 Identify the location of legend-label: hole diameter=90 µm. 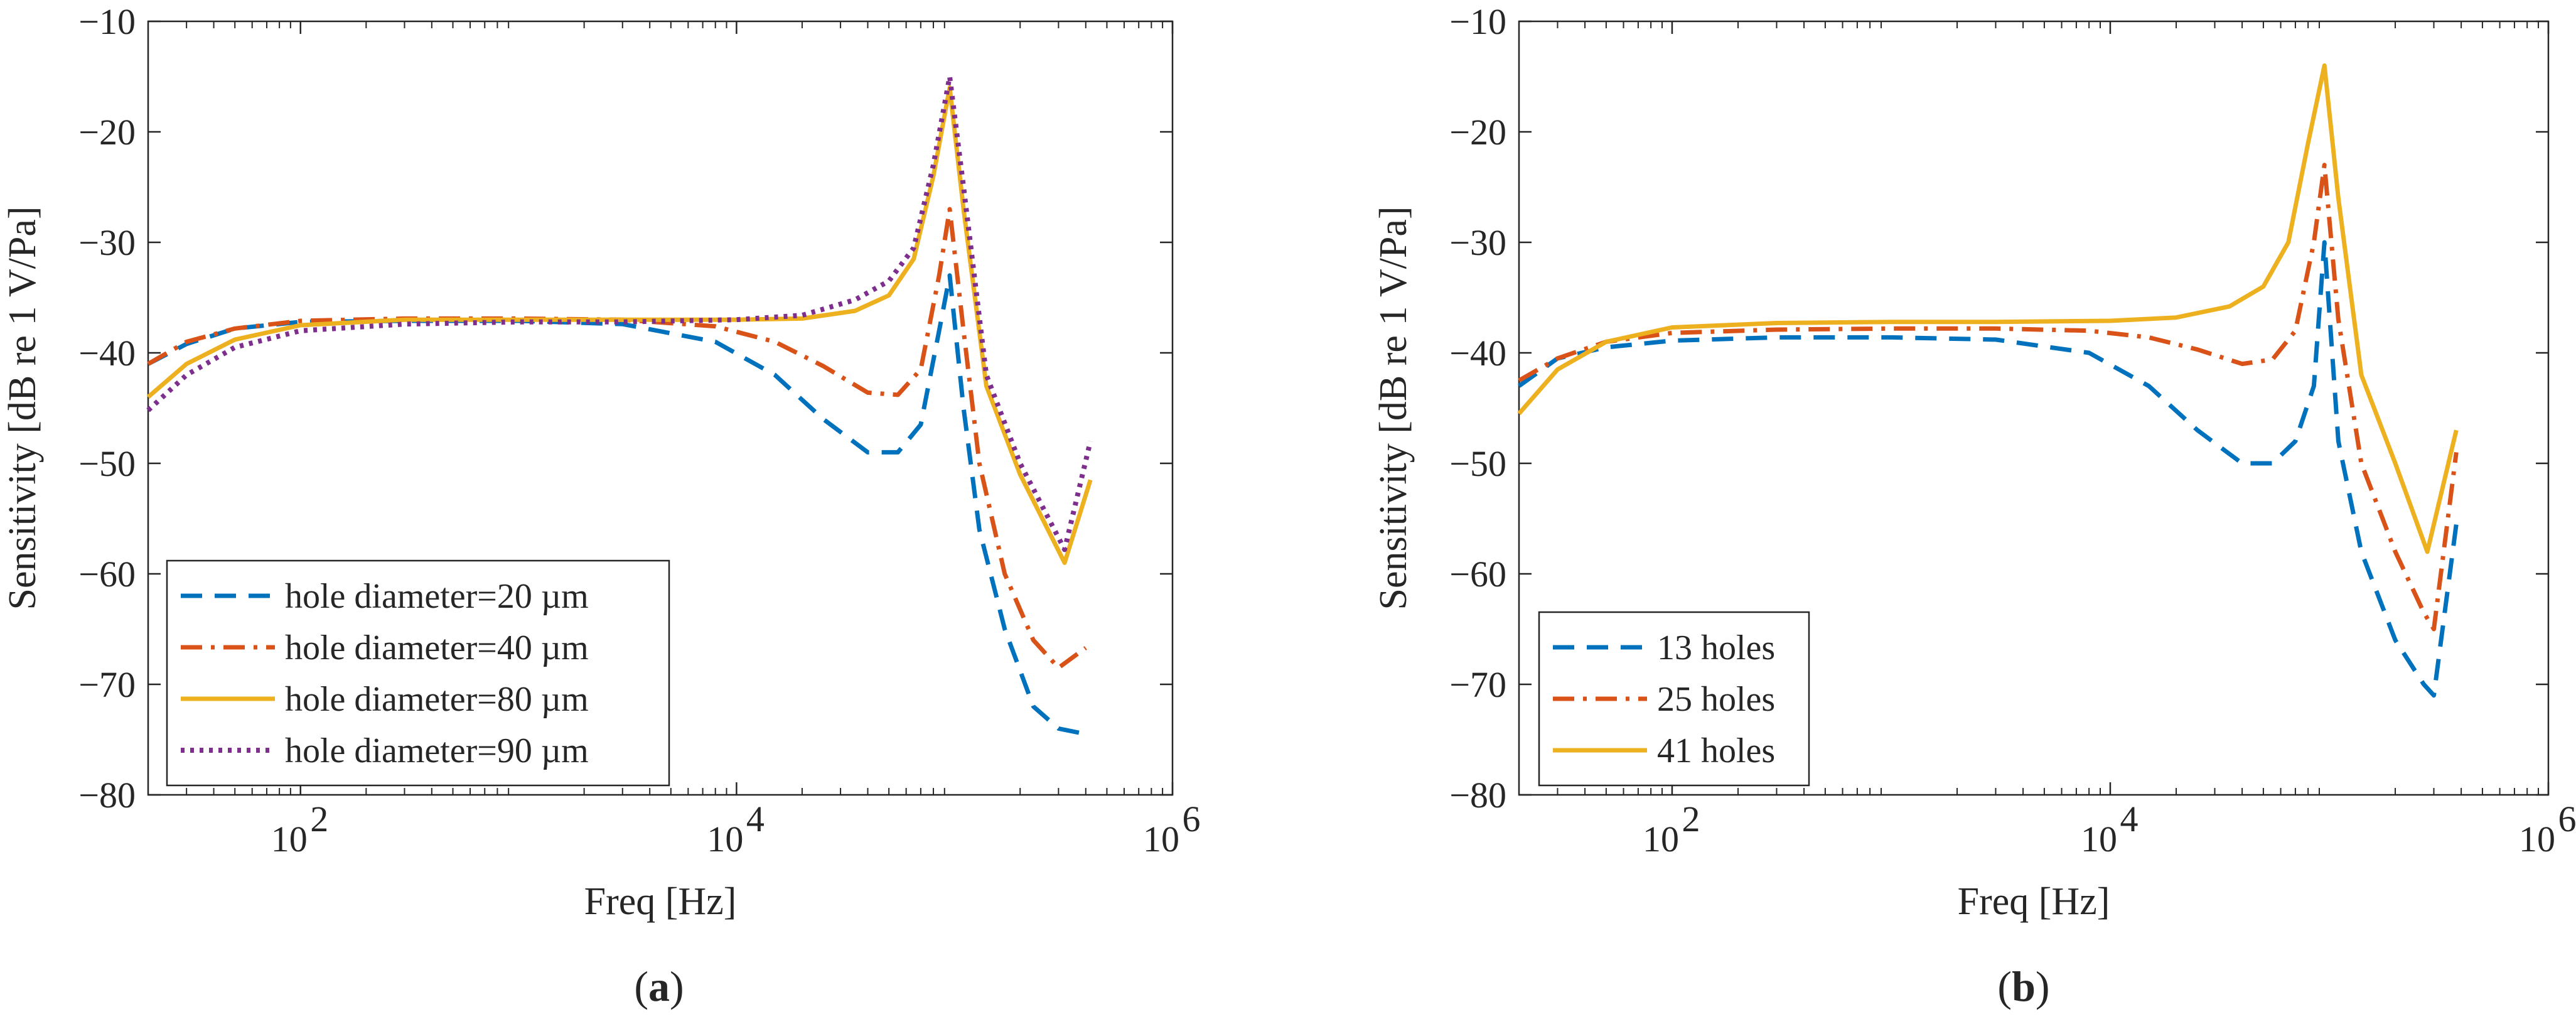
(437, 750).